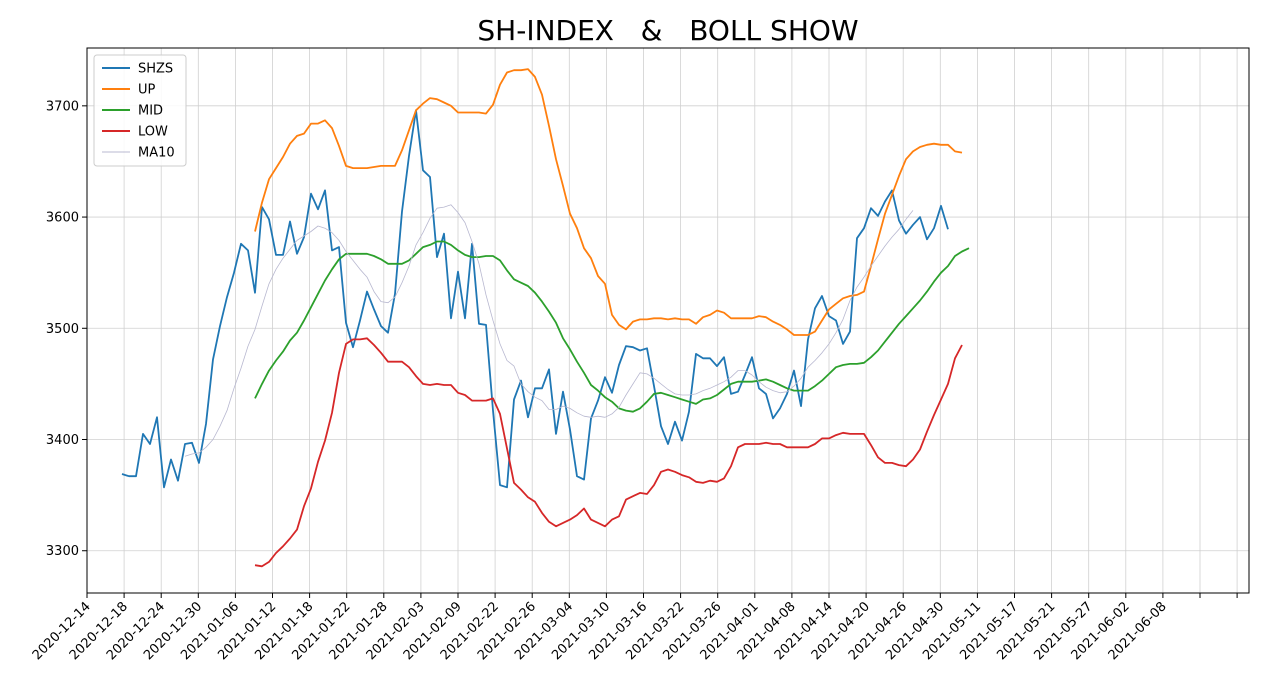 This screenshot has width=1275, height=689. I want to click on y-tick-label: 3500, so click(62, 329).